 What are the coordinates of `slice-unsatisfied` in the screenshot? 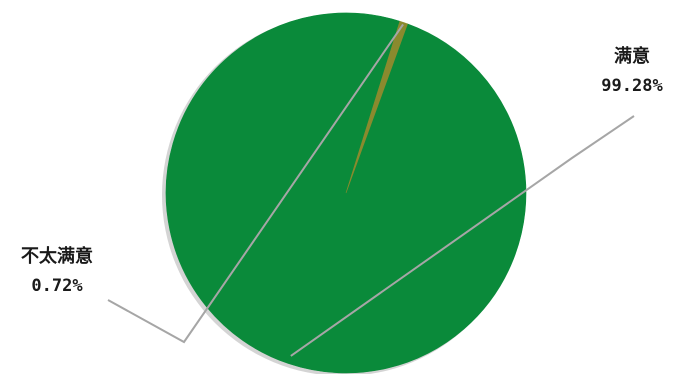 It's located at (376, 107).